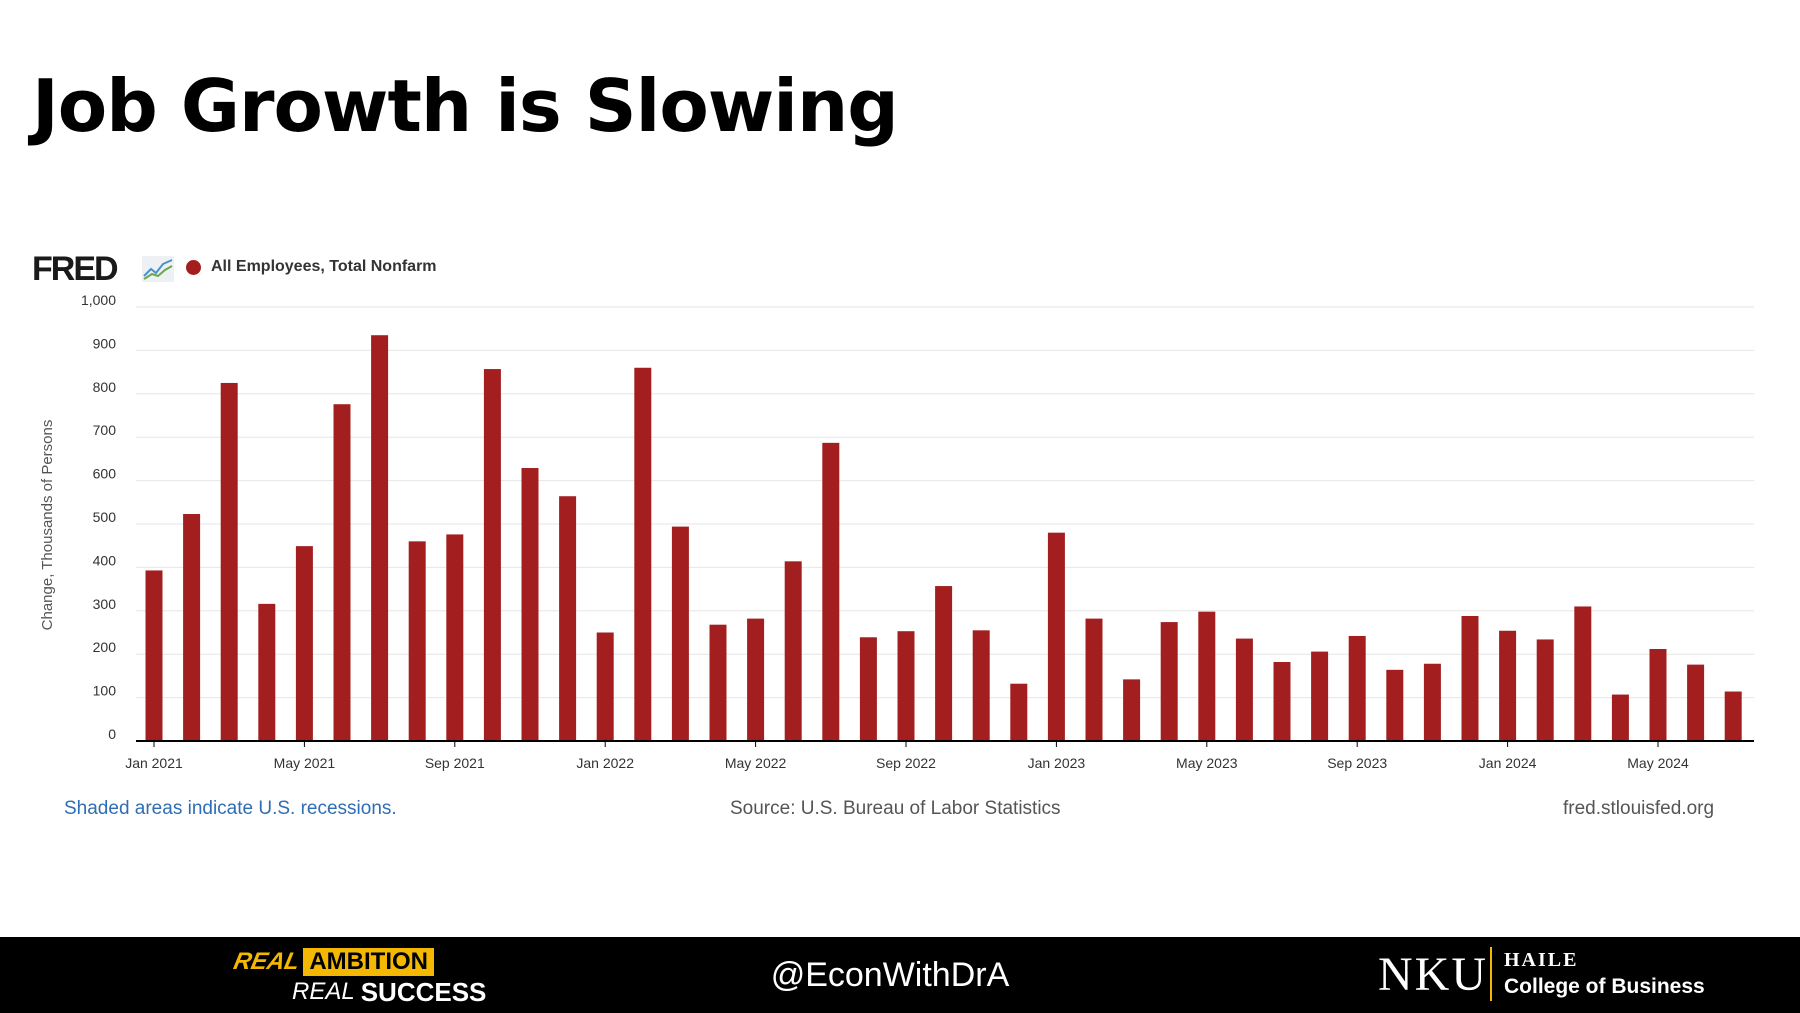 This screenshot has width=1800, height=1013. What do you see at coordinates (154, 763) in the screenshot?
I see `x-tick-label: Jan 2021` at bounding box center [154, 763].